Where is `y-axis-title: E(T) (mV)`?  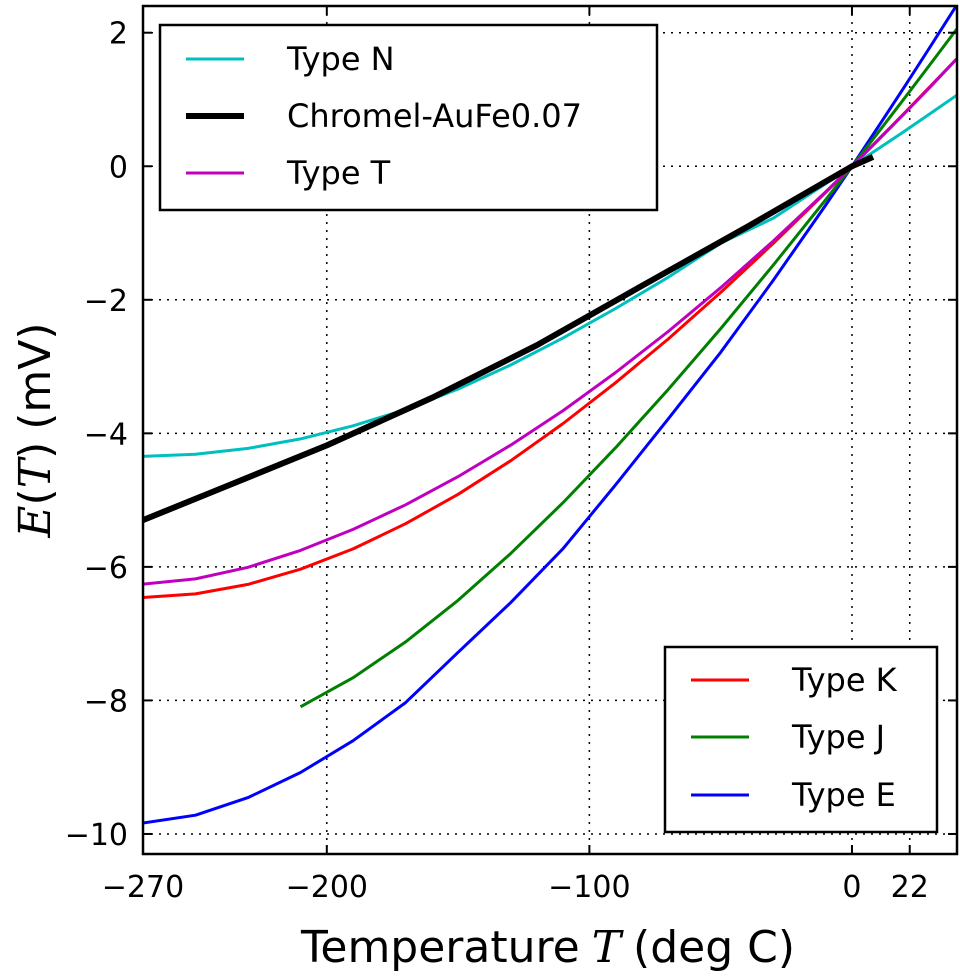 y-axis-title: E(T) (mV) is located at coordinates (35, 430).